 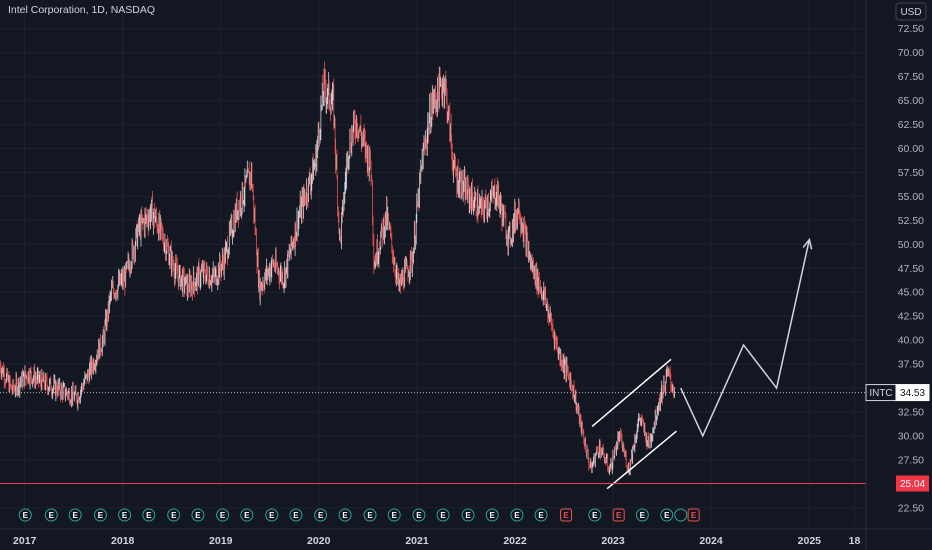 I want to click on currency-button: USD, so click(x=911, y=11).